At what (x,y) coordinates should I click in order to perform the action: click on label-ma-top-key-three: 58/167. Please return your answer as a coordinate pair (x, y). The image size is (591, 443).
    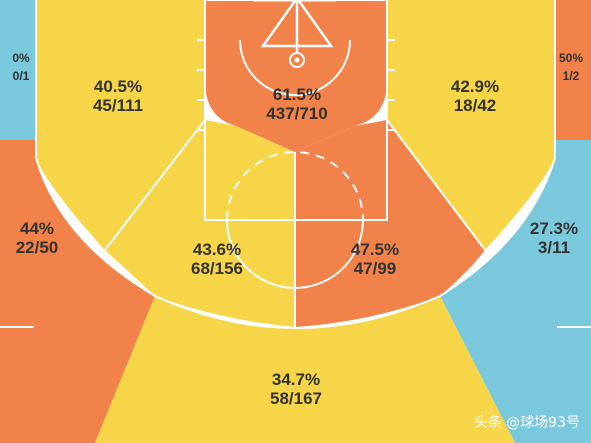
    Looking at the image, I should click on (296, 398).